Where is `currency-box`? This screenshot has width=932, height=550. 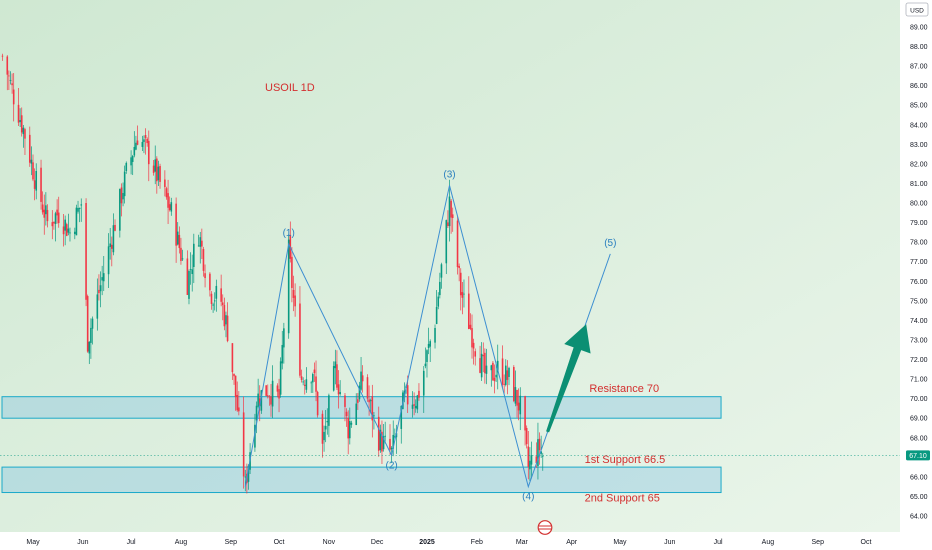 currency-box is located at coordinates (917, 9).